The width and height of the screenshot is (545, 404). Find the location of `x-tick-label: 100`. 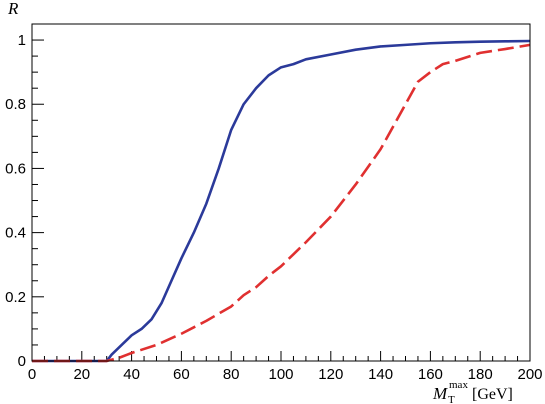

x-tick-label: 100 is located at coordinates (280, 374).